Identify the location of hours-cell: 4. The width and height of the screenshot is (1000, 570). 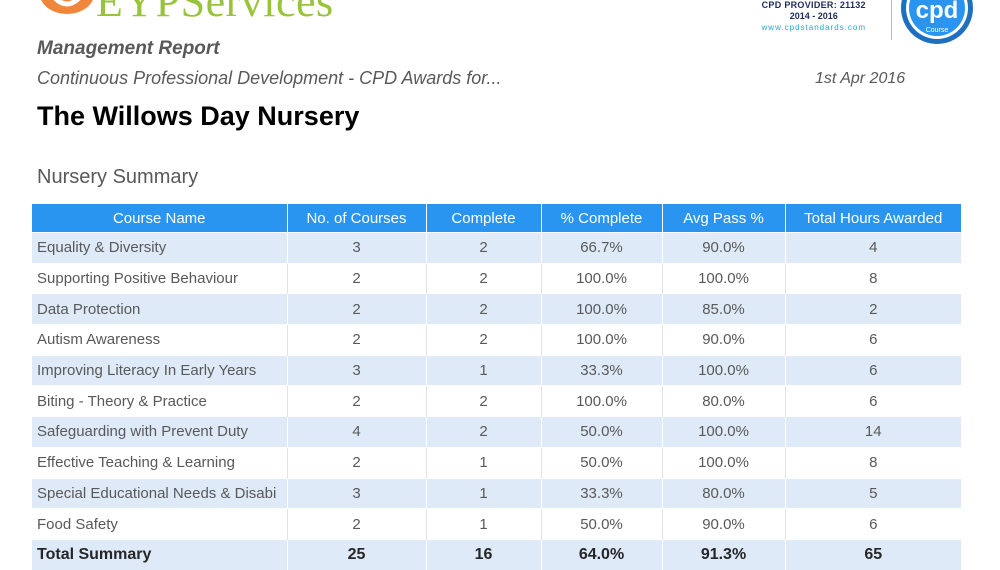
(873, 248).